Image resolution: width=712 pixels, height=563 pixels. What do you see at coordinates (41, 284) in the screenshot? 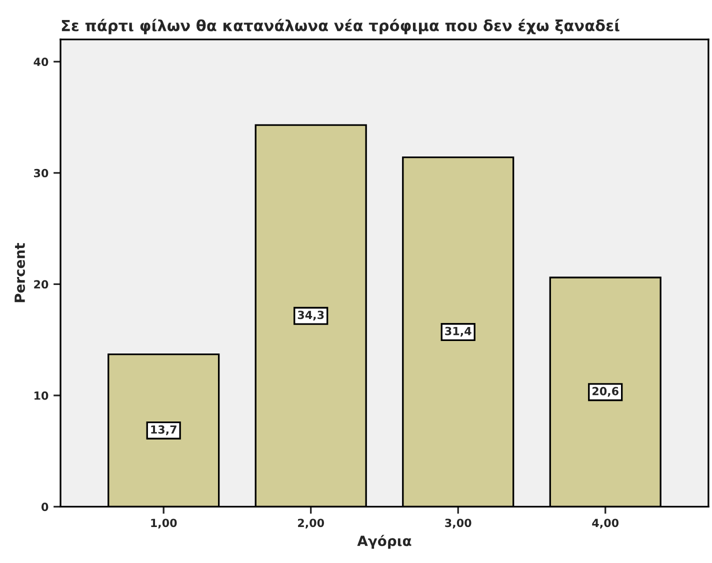
I see `y-tick-label: 20` at bounding box center [41, 284].